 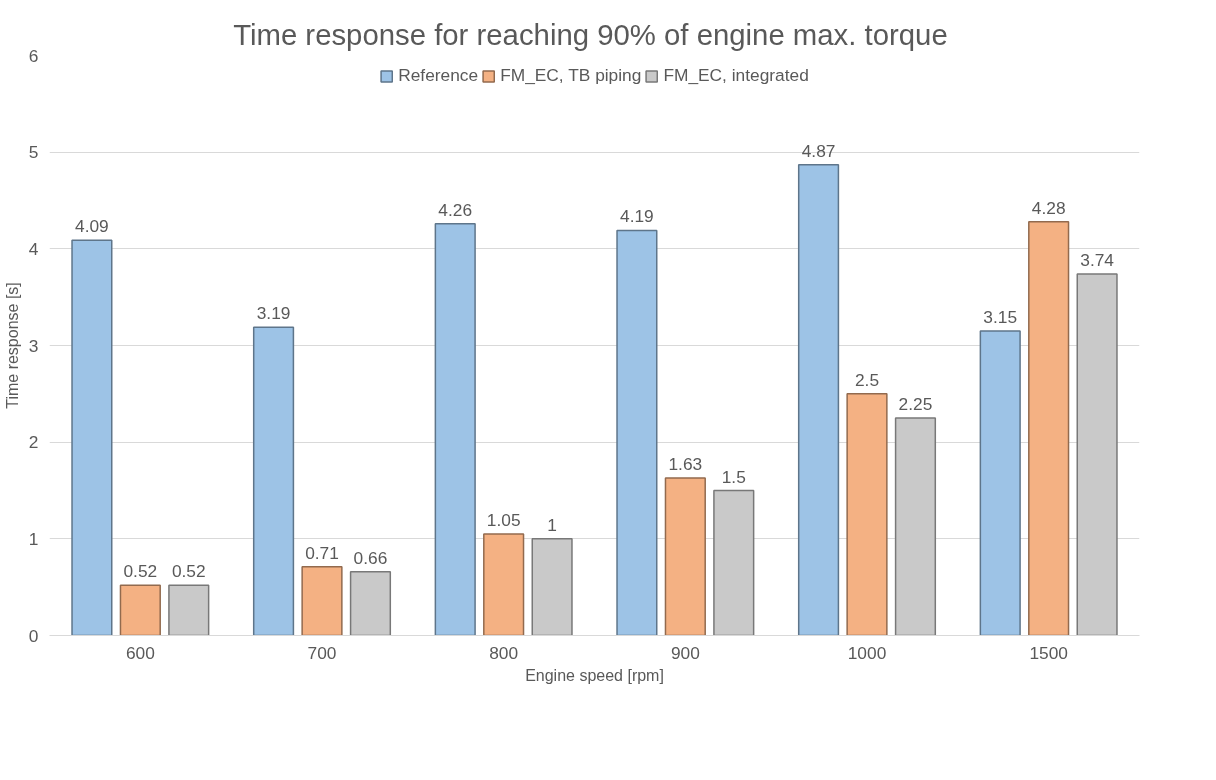 I want to click on legend-label: FM_EC, integrated, so click(x=736, y=75).